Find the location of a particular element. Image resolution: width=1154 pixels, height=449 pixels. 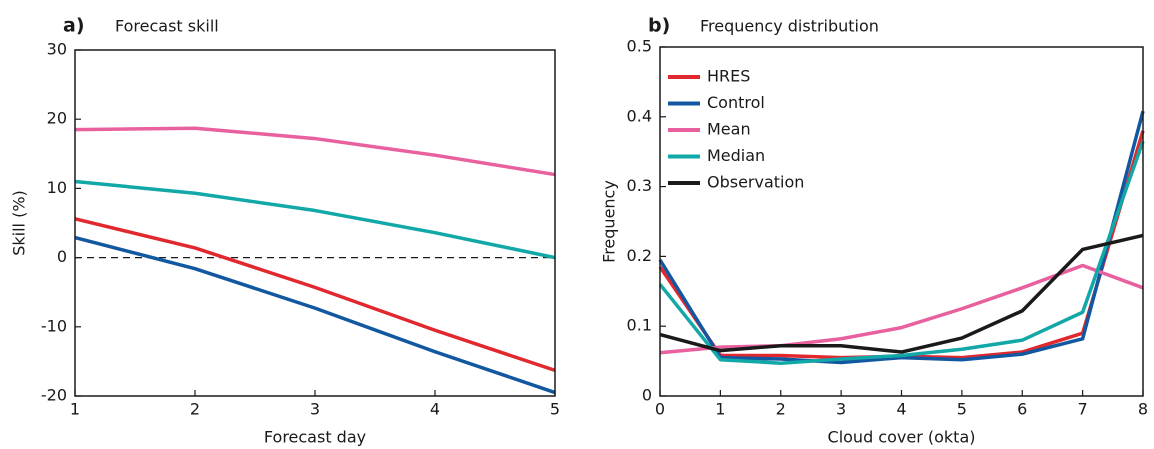

y-tick-label: 10 is located at coordinates (57, 187).